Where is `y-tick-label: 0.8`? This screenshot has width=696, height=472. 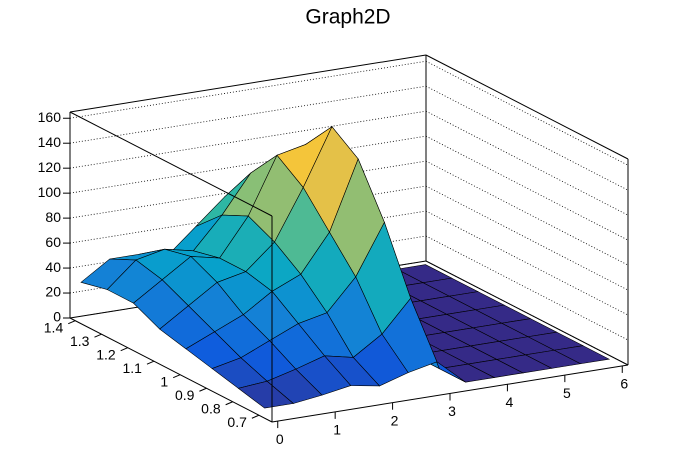
y-tick-label: 0.8 is located at coordinates (211, 408).